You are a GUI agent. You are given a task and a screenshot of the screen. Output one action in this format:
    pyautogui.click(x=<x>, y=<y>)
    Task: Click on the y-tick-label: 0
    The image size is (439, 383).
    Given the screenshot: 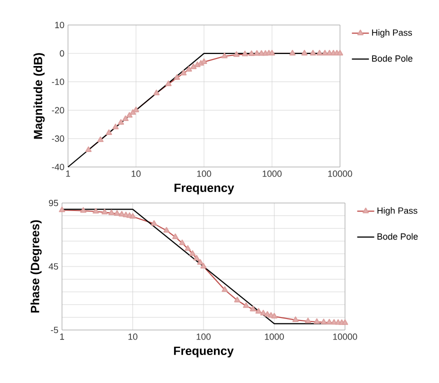 What is the action you would take?
    pyautogui.click(x=62, y=53)
    